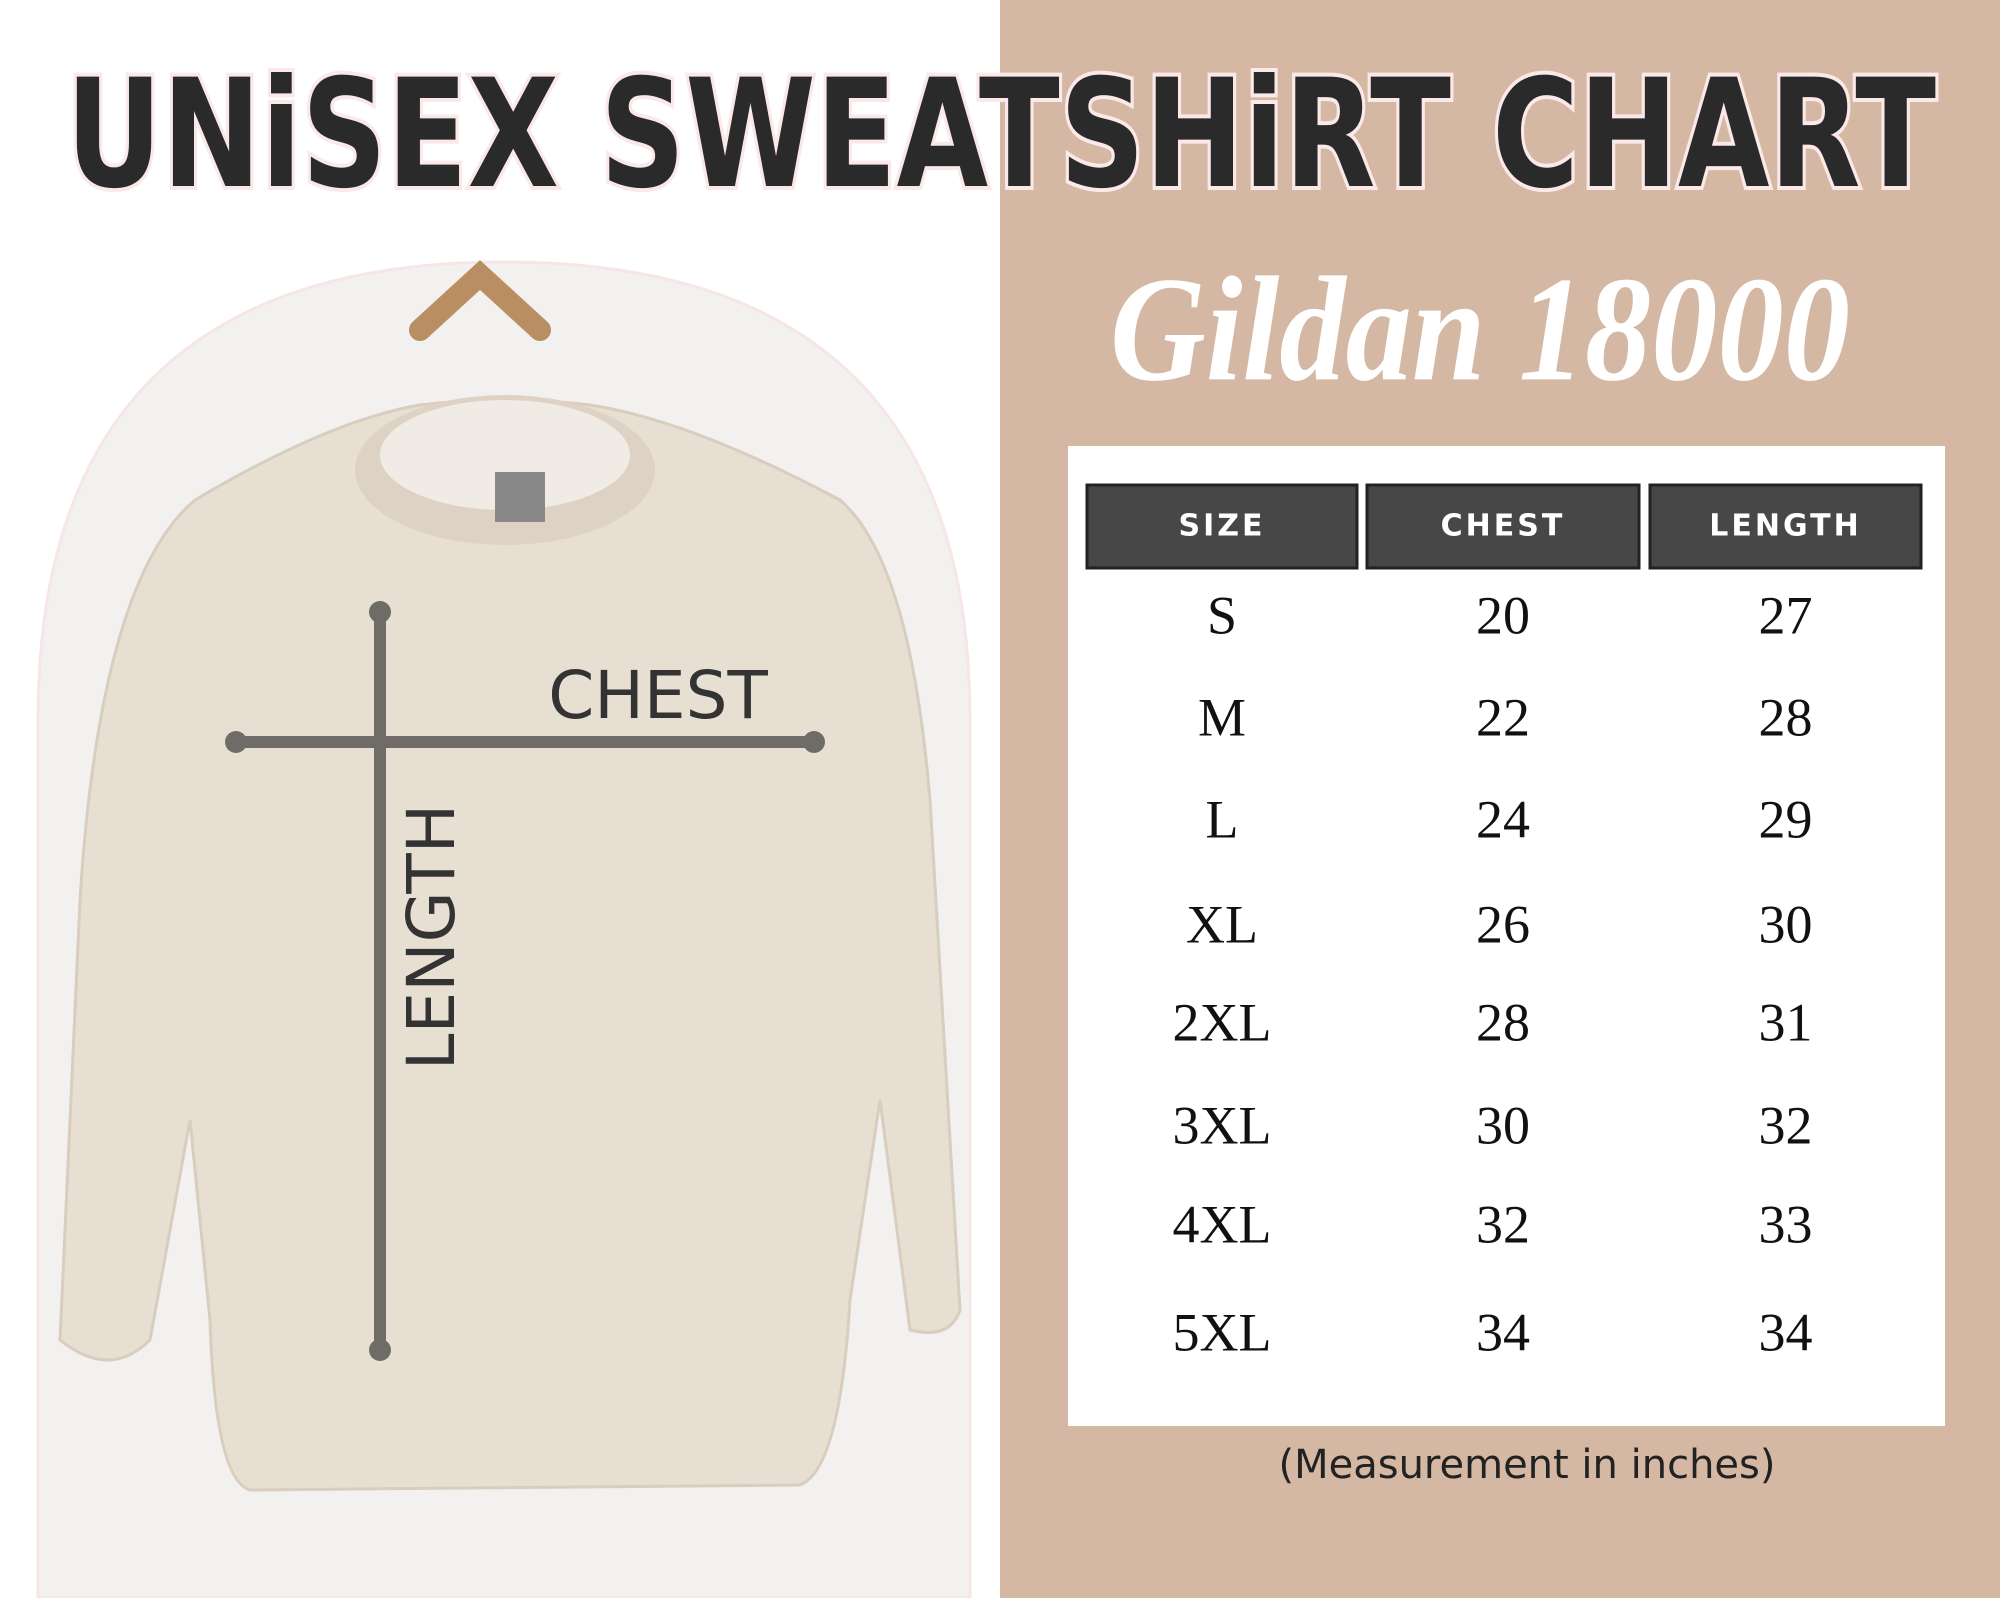 The image size is (2000, 1598). Describe the element at coordinates (658, 695) in the screenshot. I see `chest-label: CHEST` at that location.